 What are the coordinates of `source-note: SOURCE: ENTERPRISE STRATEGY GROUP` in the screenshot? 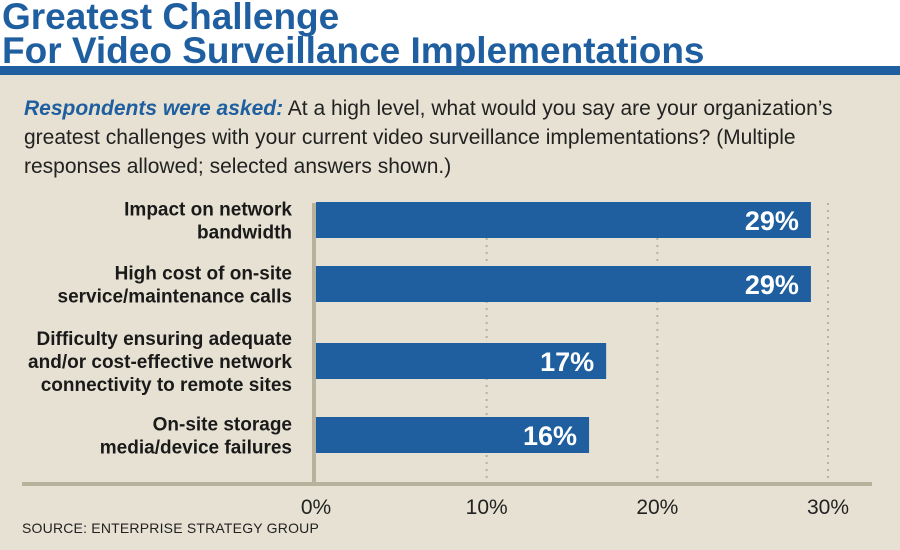 It's located at (171, 528).